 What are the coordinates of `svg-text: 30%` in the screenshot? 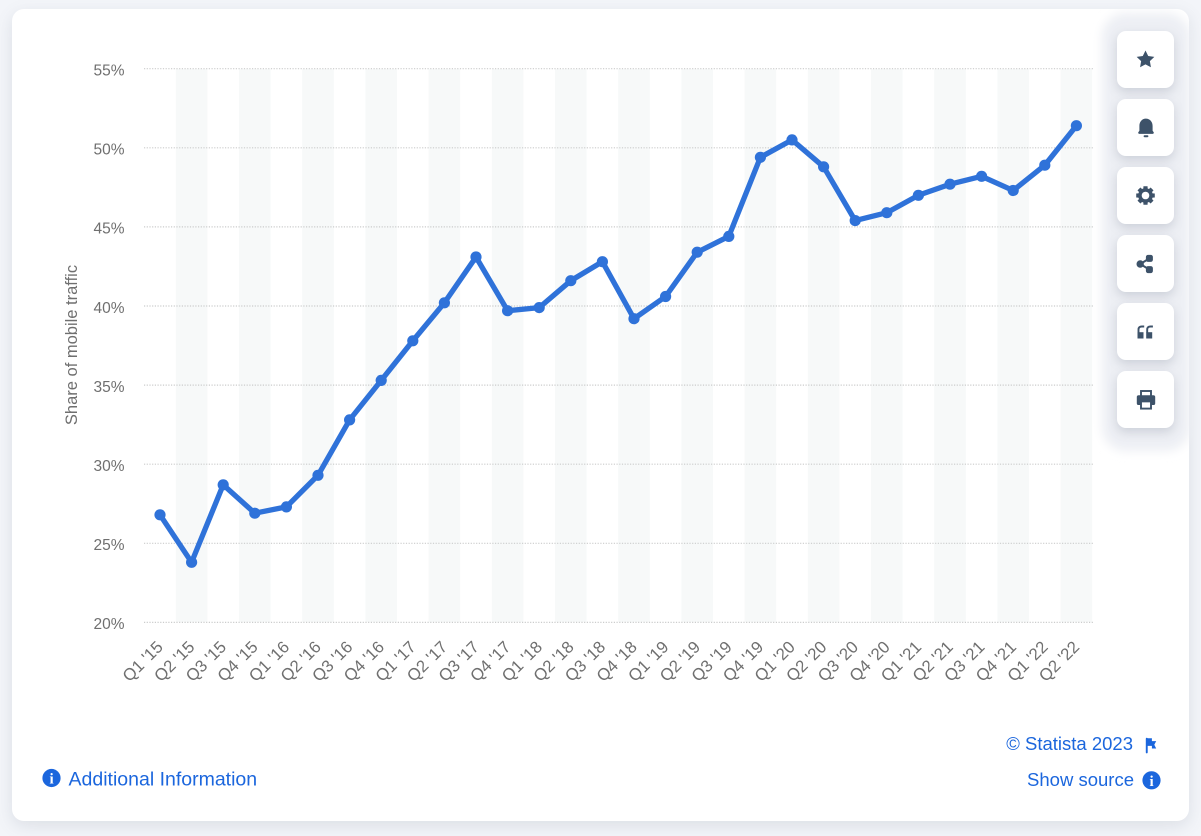 It's located at (108, 466).